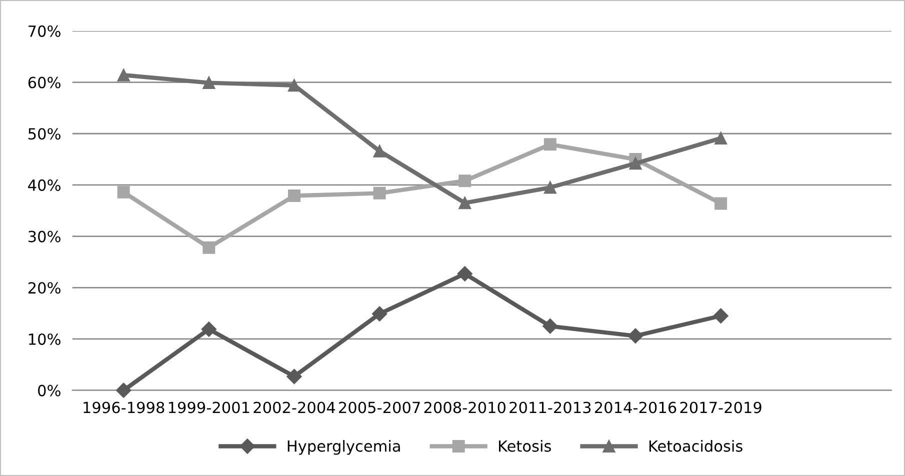 This screenshot has width=905, height=476. What do you see at coordinates (44, 134) in the screenshot?
I see `y-tick-label: 50%` at bounding box center [44, 134].